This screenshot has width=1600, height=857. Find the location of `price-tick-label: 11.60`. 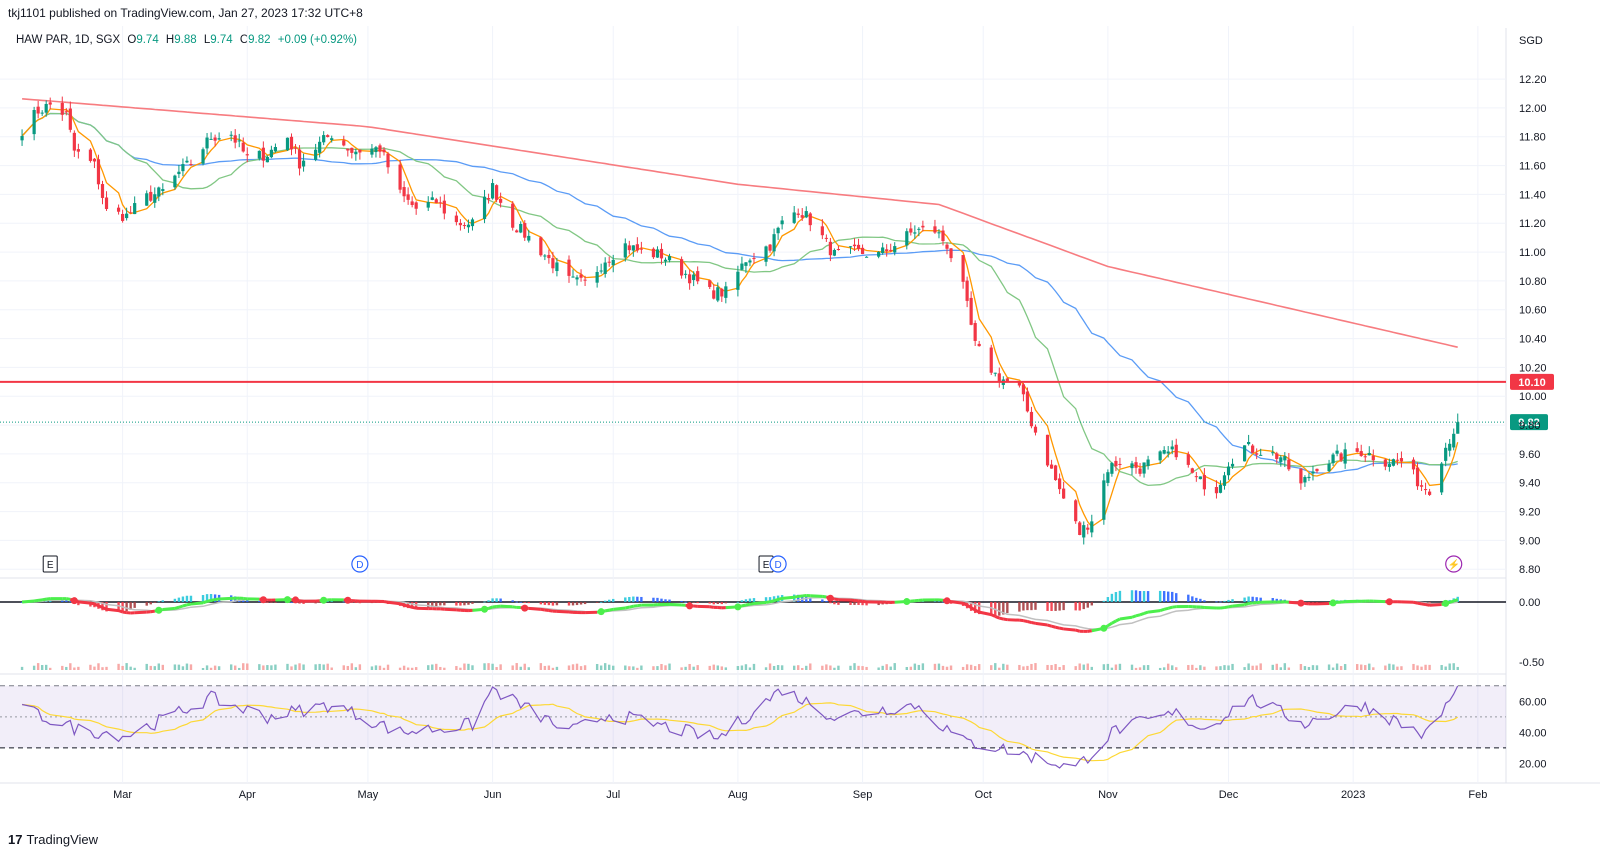

price-tick-label: 11.60 is located at coordinates (1532, 167).